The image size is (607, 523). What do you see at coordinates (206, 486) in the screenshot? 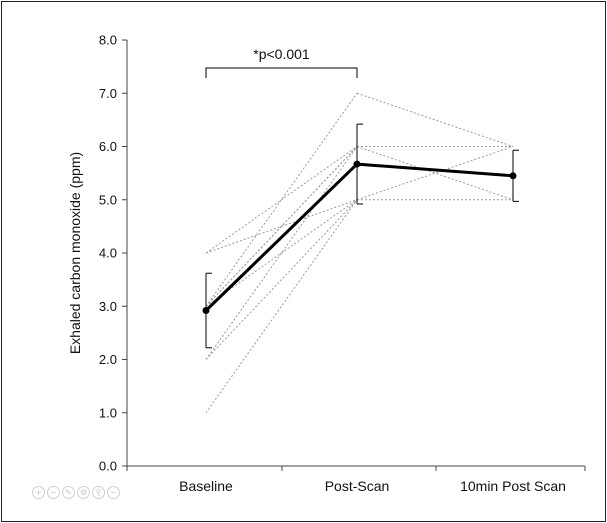
I see `x-tick-label: Baseline` at bounding box center [206, 486].